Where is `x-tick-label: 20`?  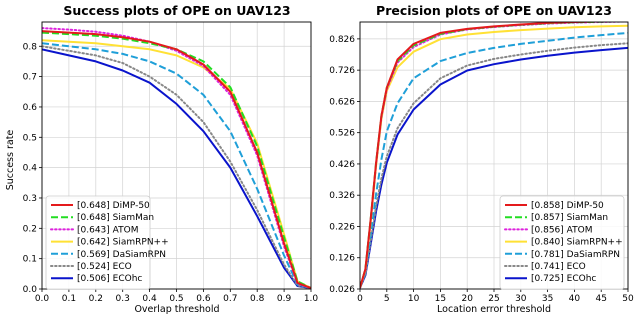 x-tick-label: 20 is located at coordinates (467, 299).